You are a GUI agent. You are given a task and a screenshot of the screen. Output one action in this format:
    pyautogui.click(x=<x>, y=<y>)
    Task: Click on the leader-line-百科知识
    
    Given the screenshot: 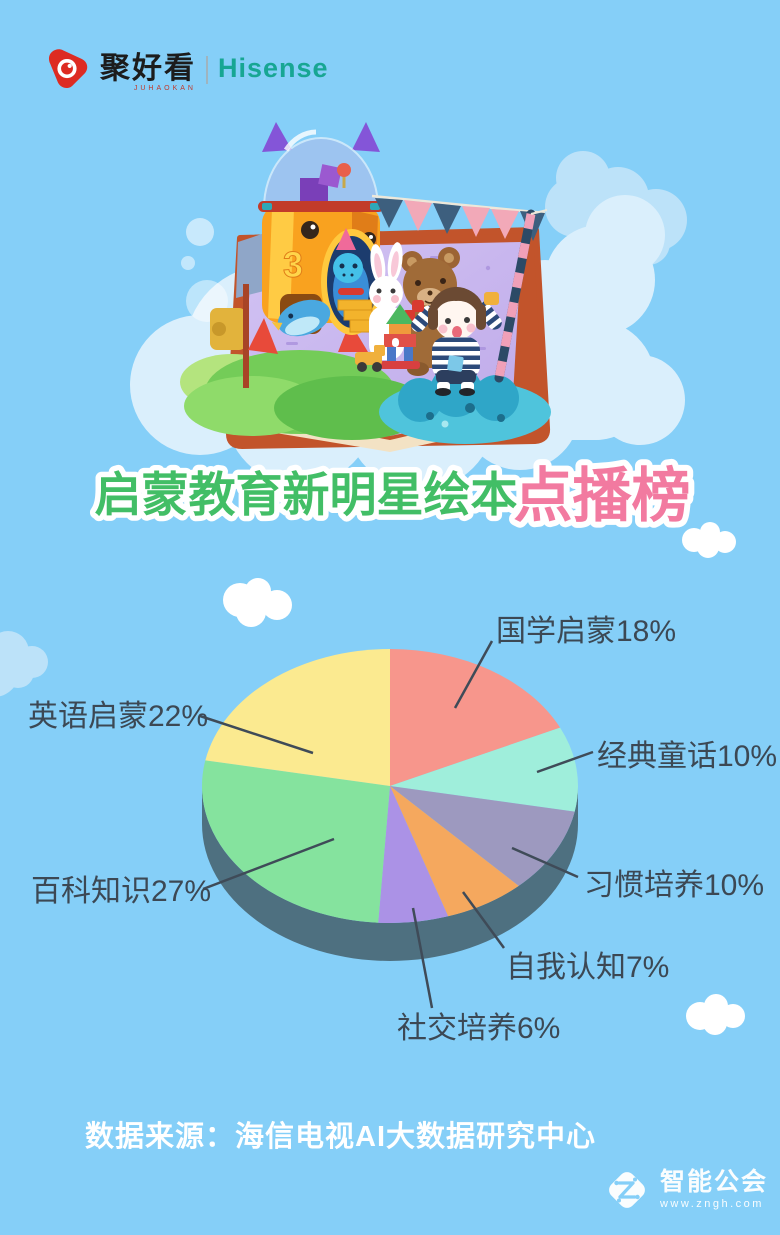 What is the action you would take?
    pyautogui.click(x=268, y=864)
    